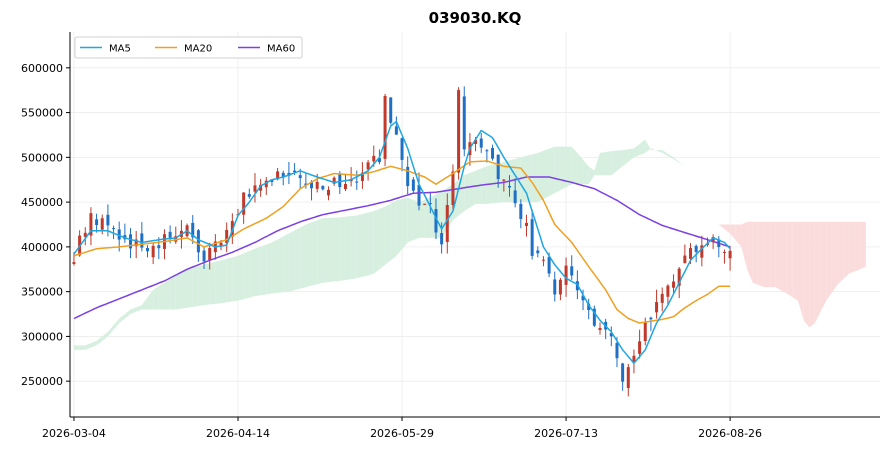 The image size is (891, 451). I want to click on legend-box, so click(188, 47).